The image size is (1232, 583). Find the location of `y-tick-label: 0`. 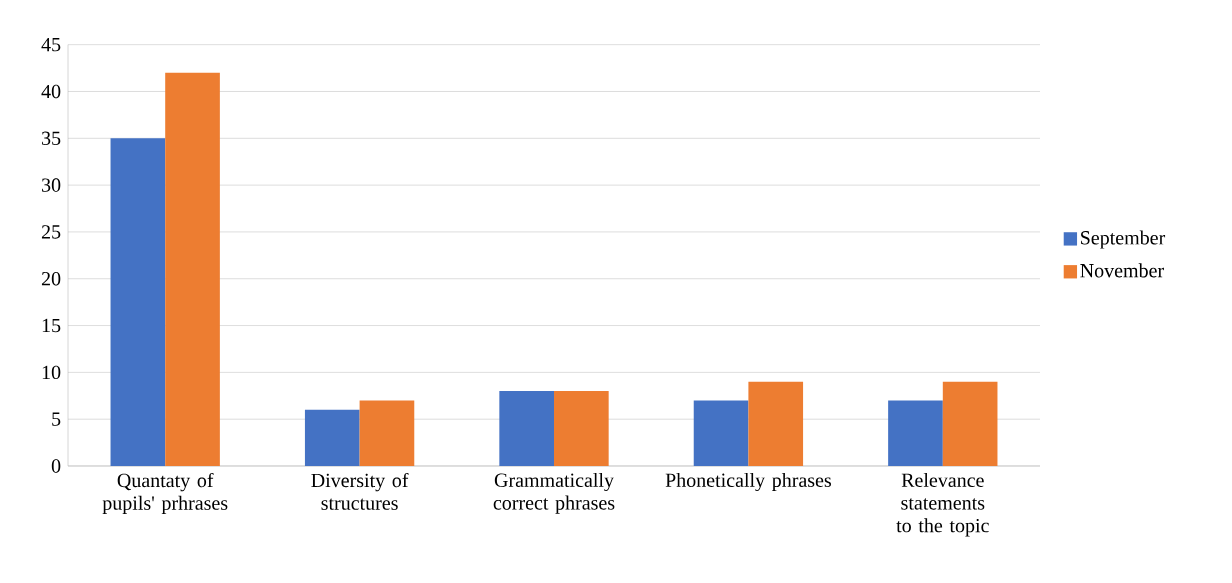

y-tick-label: 0 is located at coordinates (56, 466).